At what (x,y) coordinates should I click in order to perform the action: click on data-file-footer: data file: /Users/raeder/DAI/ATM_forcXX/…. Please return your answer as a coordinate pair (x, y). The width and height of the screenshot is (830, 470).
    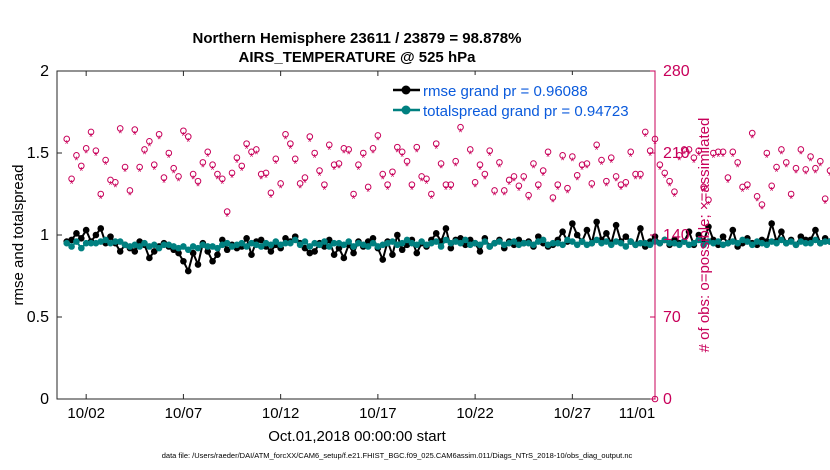
    Looking at the image, I should click on (397, 455).